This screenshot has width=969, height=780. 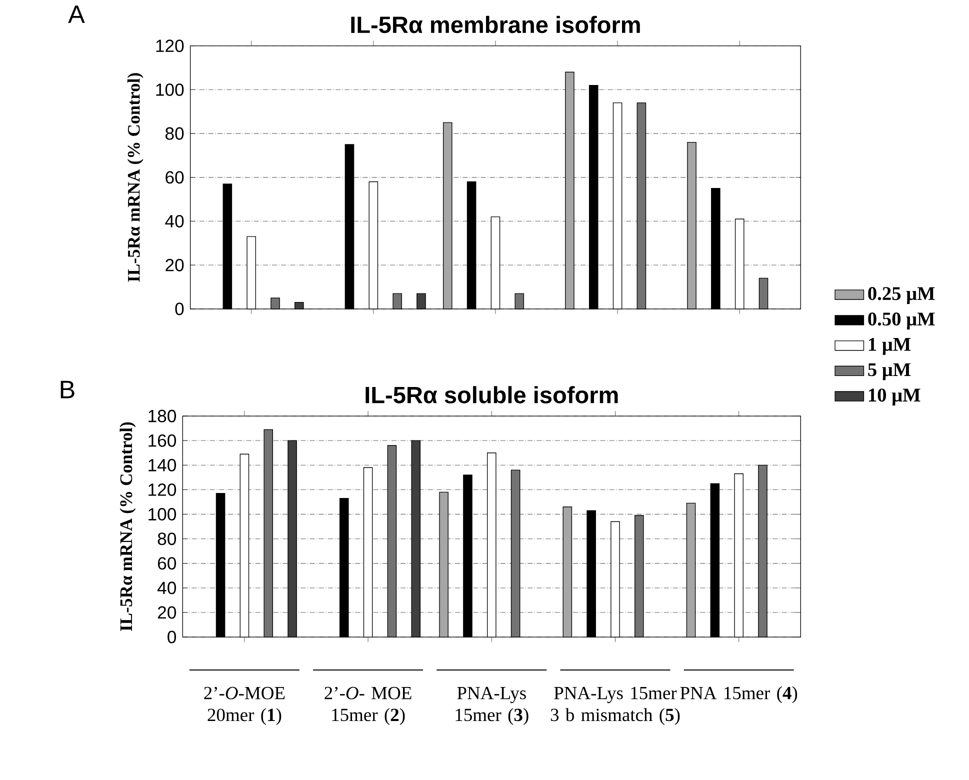 What do you see at coordinates (368, 706) in the screenshot?
I see `x-tick-label: 2’-O- MOE 15mer (2)` at bounding box center [368, 706].